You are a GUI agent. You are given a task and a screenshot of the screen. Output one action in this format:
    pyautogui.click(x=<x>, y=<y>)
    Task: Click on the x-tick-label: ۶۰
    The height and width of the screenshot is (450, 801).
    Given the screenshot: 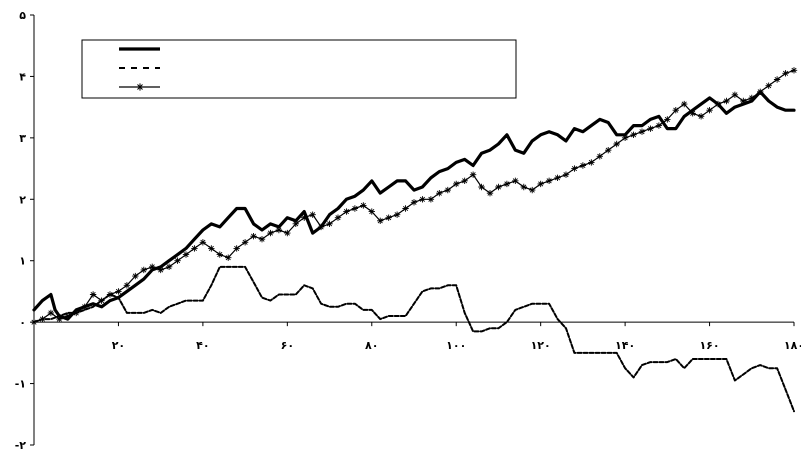 What is the action you would take?
    pyautogui.click(x=287, y=345)
    